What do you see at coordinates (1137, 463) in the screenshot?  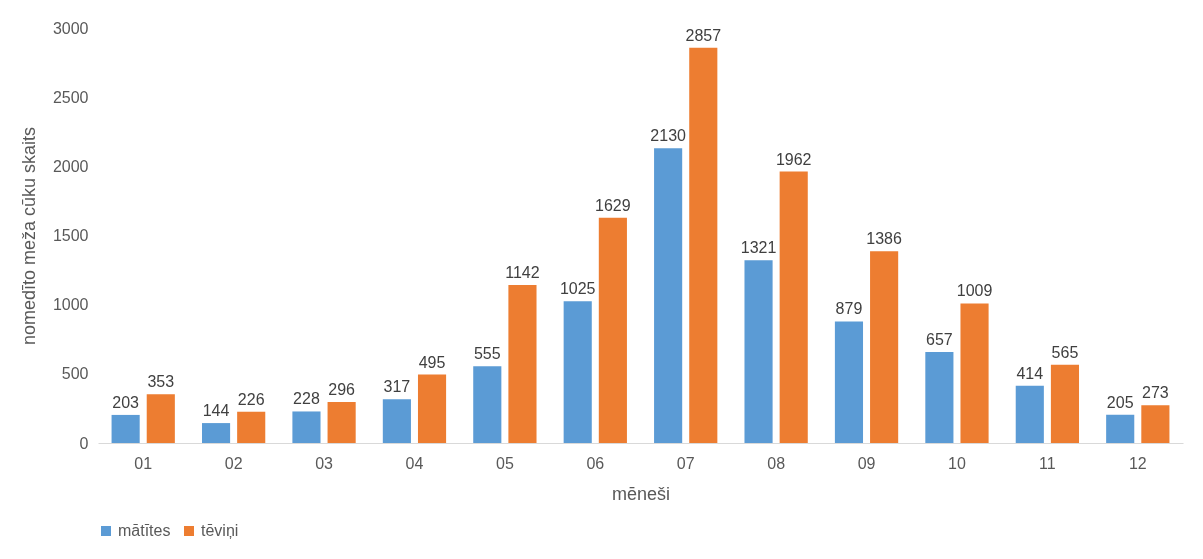 I see `x-tick-label: 12` at bounding box center [1137, 463].